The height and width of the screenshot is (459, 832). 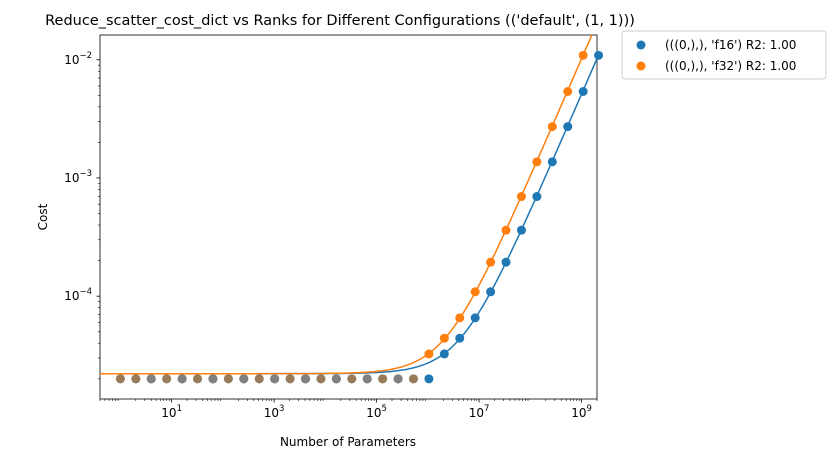 What do you see at coordinates (78, 177) in the screenshot?
I see `y-tick-label: 10⁻³` at bounding box center [78, 177].